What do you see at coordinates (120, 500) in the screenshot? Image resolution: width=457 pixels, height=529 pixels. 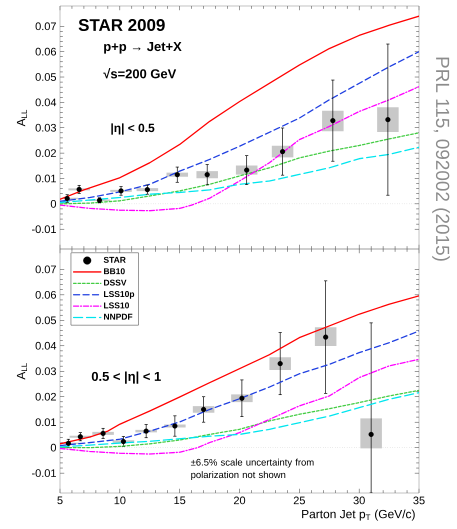 I see `x-tick-label: 10` at bounding box center [120, 500].